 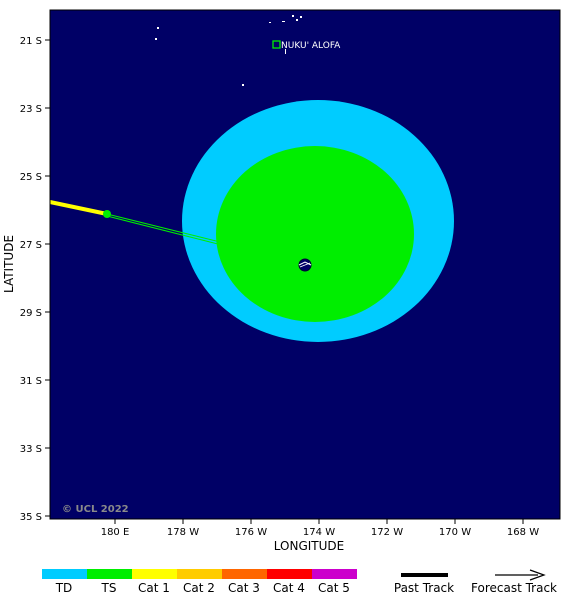 I want to click on past-track-line, so click(x=78, y=208).